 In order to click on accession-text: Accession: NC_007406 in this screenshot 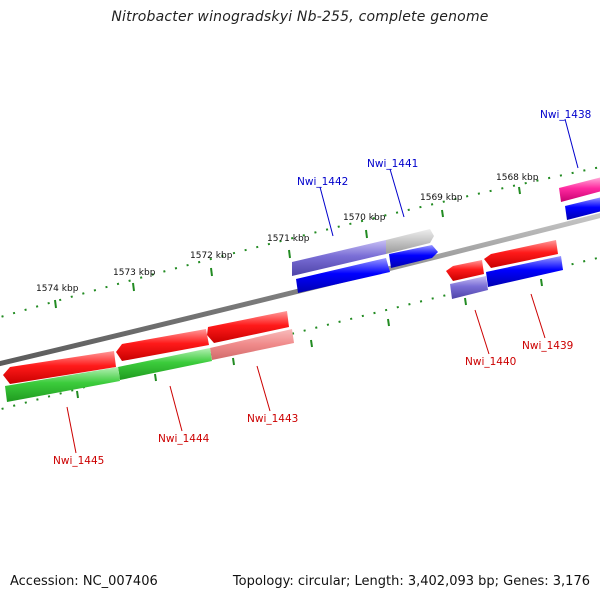, I will do `click(84, 581)`.